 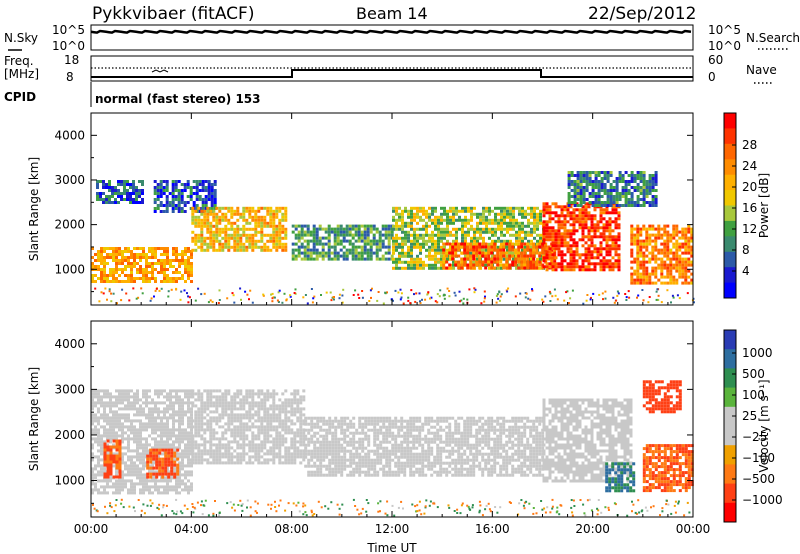 What do you see at coordinates (21, 38) in the screenshot?
I see `noise-left-label: N.Sky` at bounding box center [21, 38].